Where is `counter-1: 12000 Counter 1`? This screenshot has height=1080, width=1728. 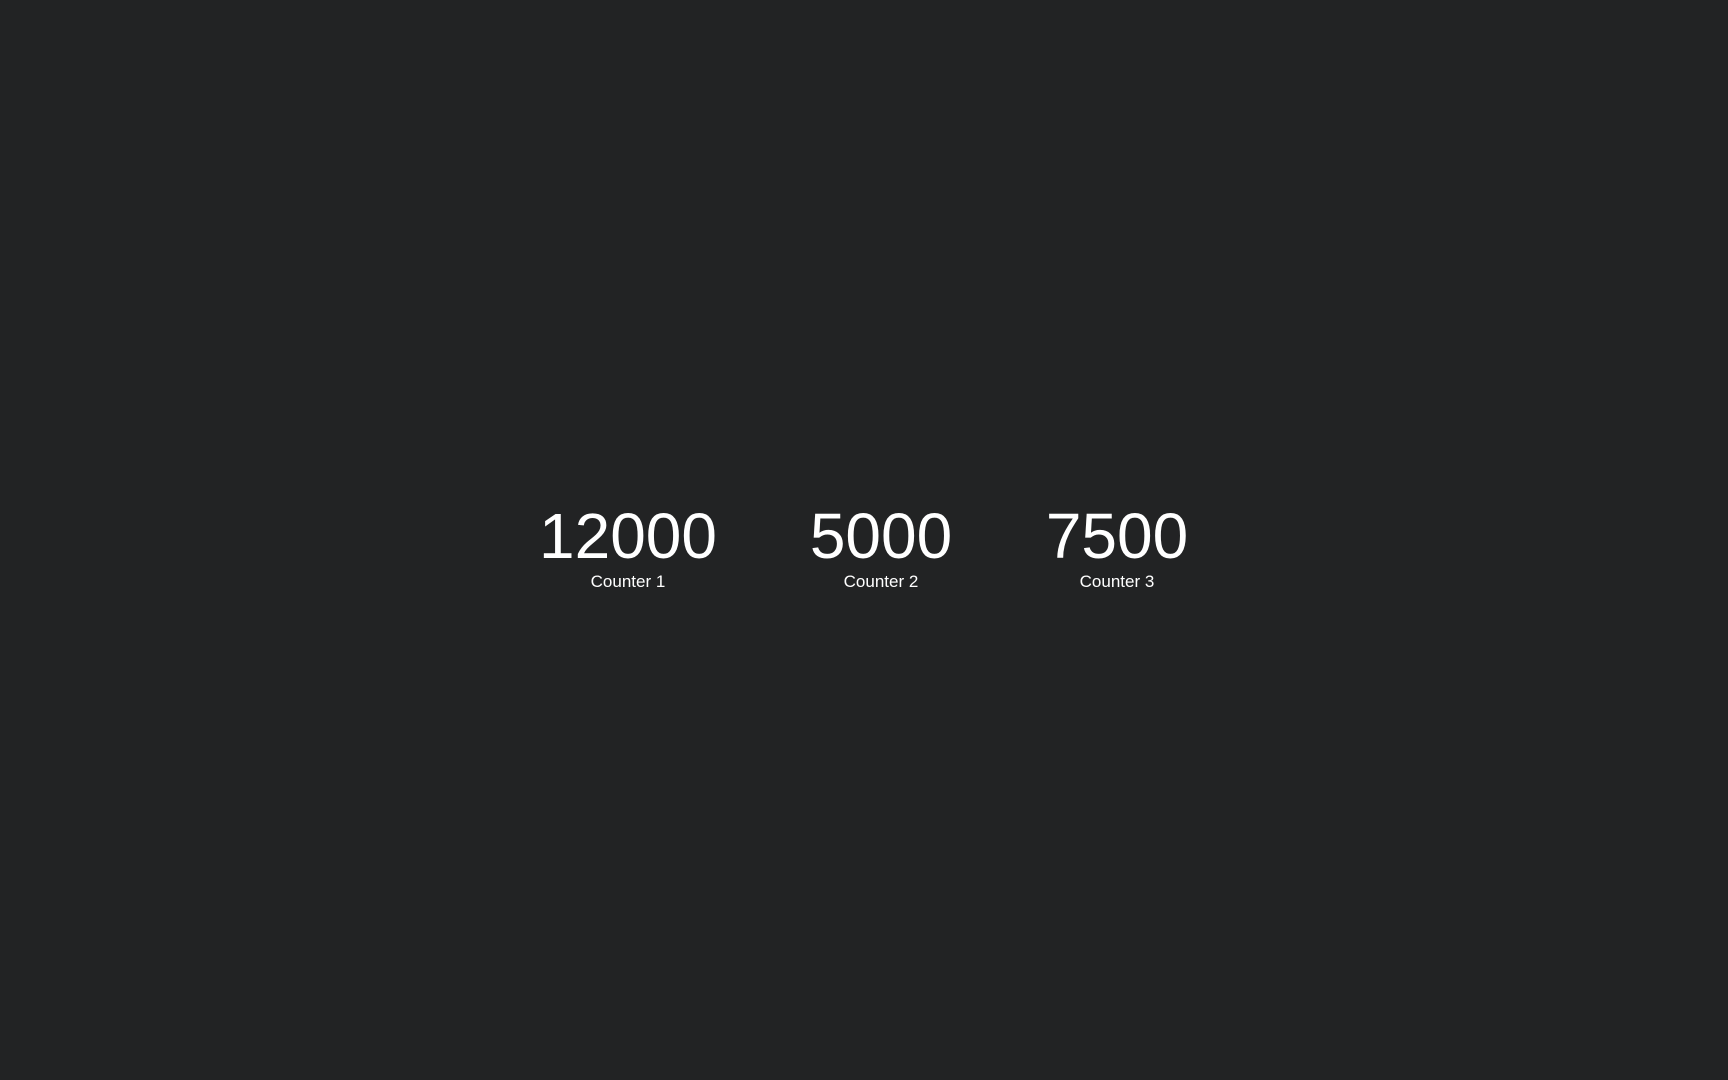
counter-1: 12000 Counter 1 is located at coordinates (628, 546).